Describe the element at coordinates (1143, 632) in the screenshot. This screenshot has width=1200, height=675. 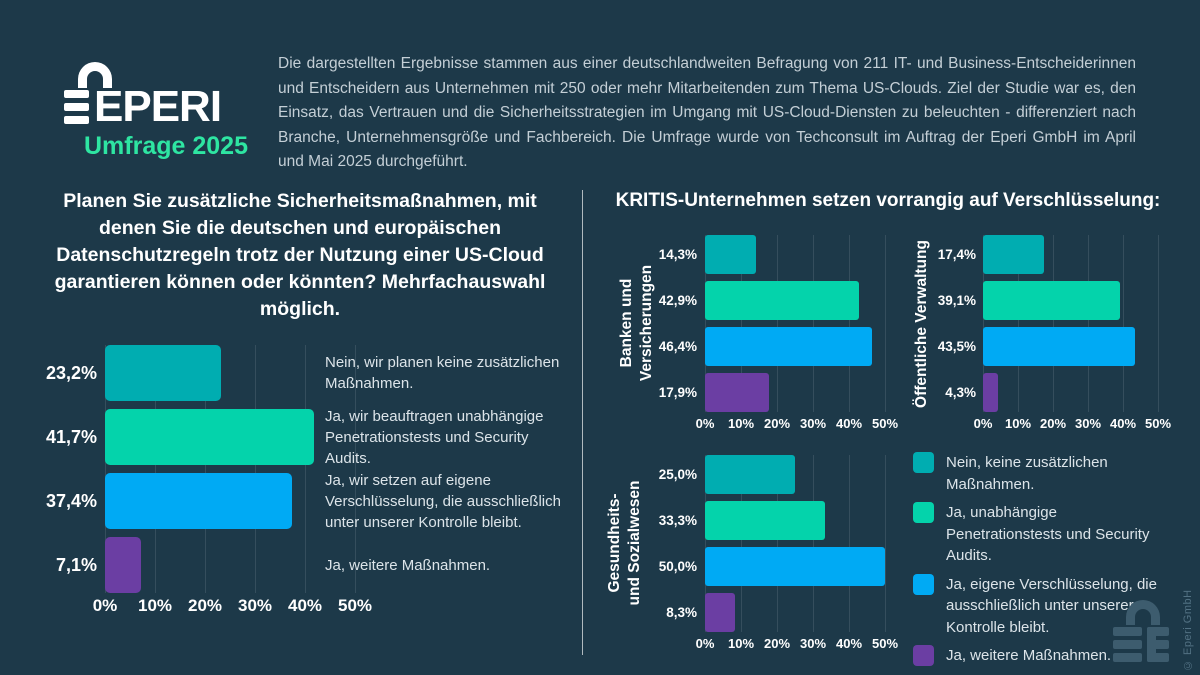
I see `eperi-watermark-lock-icon` at that location.